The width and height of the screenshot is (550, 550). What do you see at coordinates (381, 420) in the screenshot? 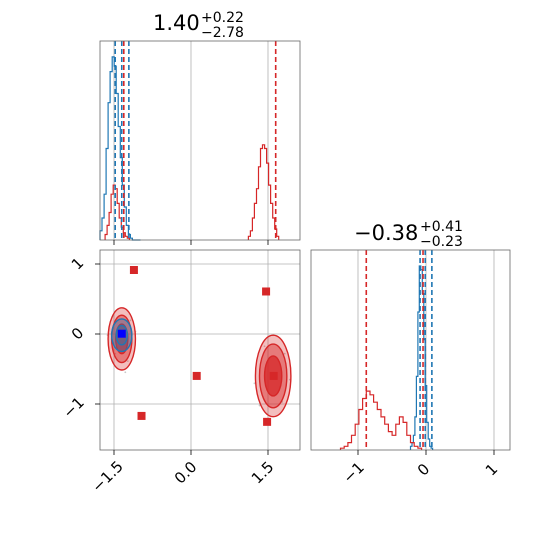
I see `hist-param2-red-series` at bounding box center [381, 420].